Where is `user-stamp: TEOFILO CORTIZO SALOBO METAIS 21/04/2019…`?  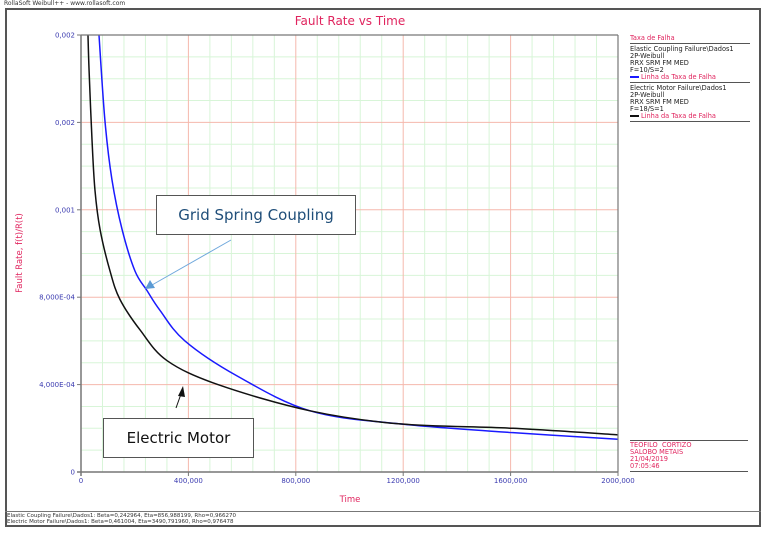
user-stamp: TEOFILO CORTIZO SALOBO METAIS 21/04/2019… is located at coordinates (689, 456).